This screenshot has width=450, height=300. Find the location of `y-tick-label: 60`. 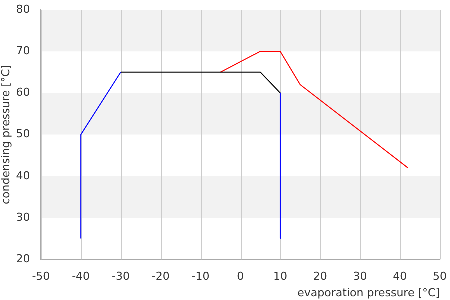

y-tick-label: 60 is located at coordinates (23, 93).